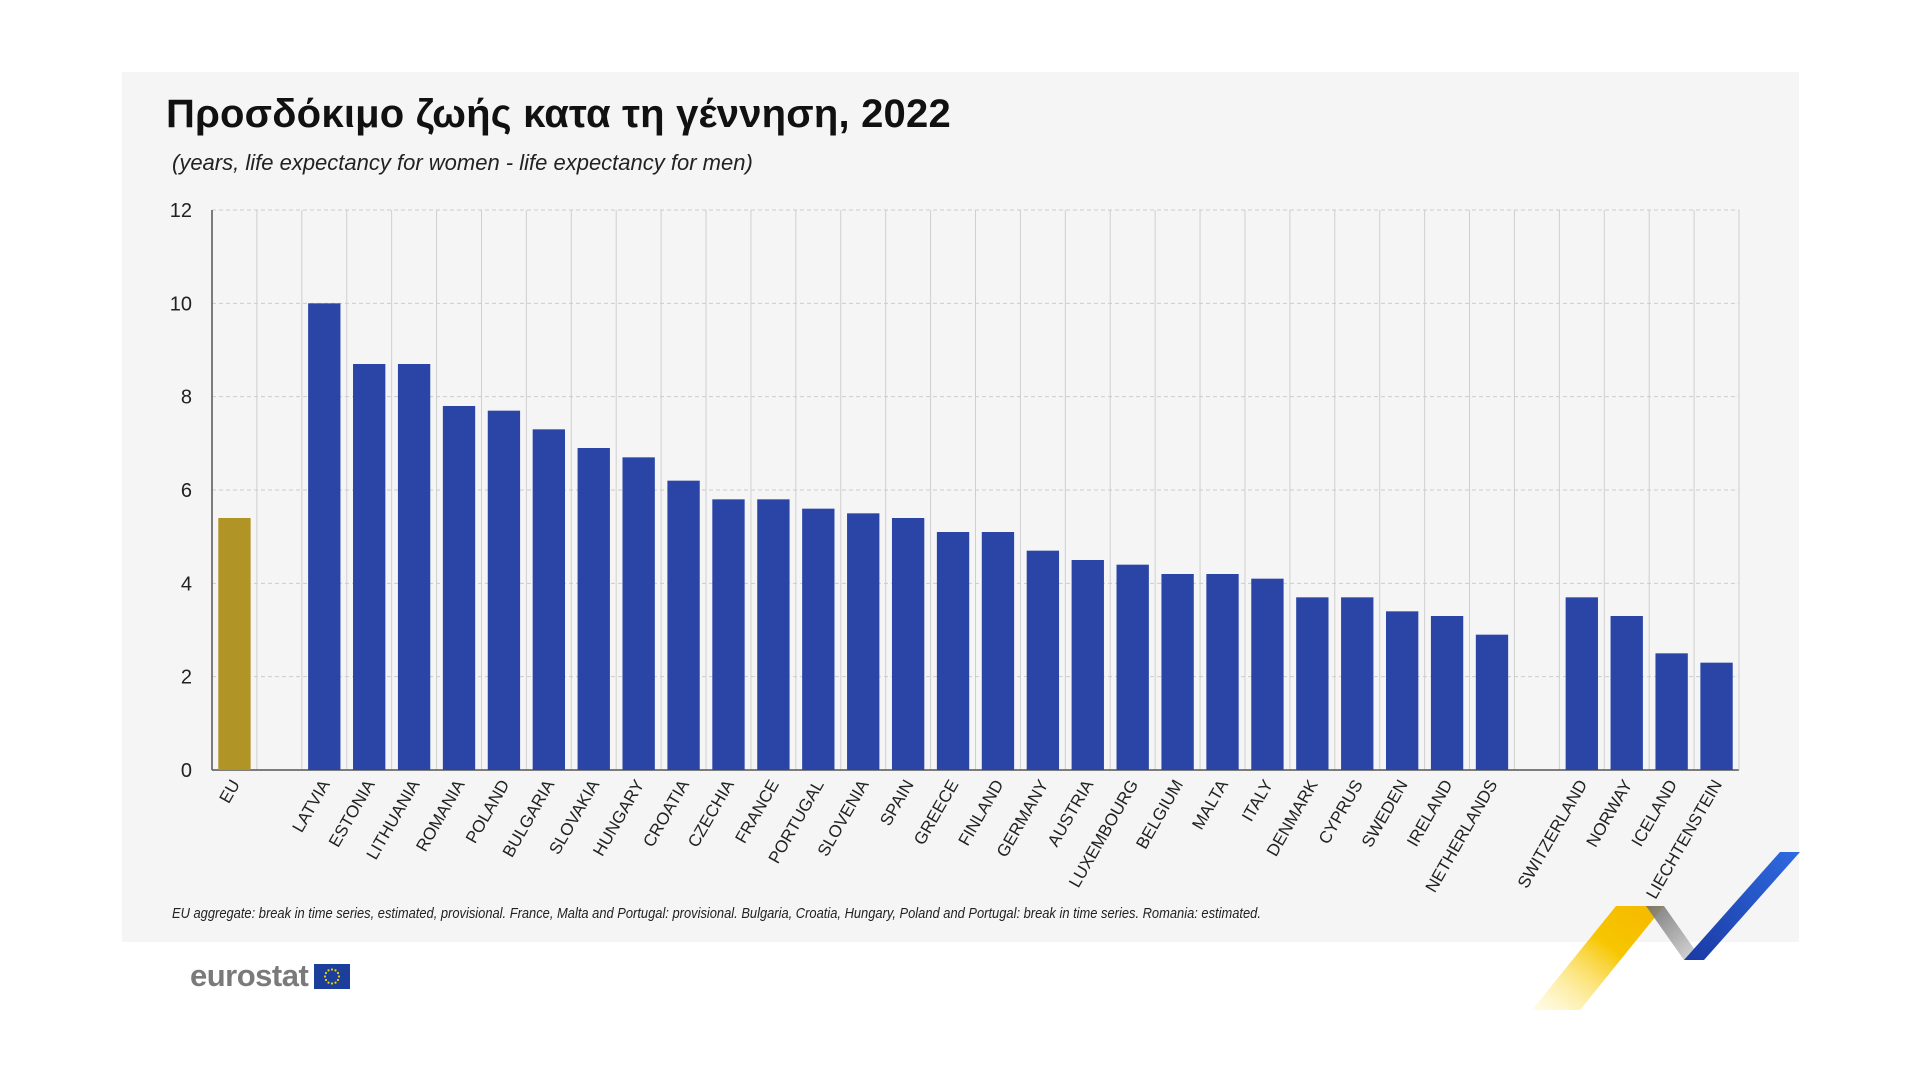  I want to click on x-tick-label: FRANCE, so click(756, 812).